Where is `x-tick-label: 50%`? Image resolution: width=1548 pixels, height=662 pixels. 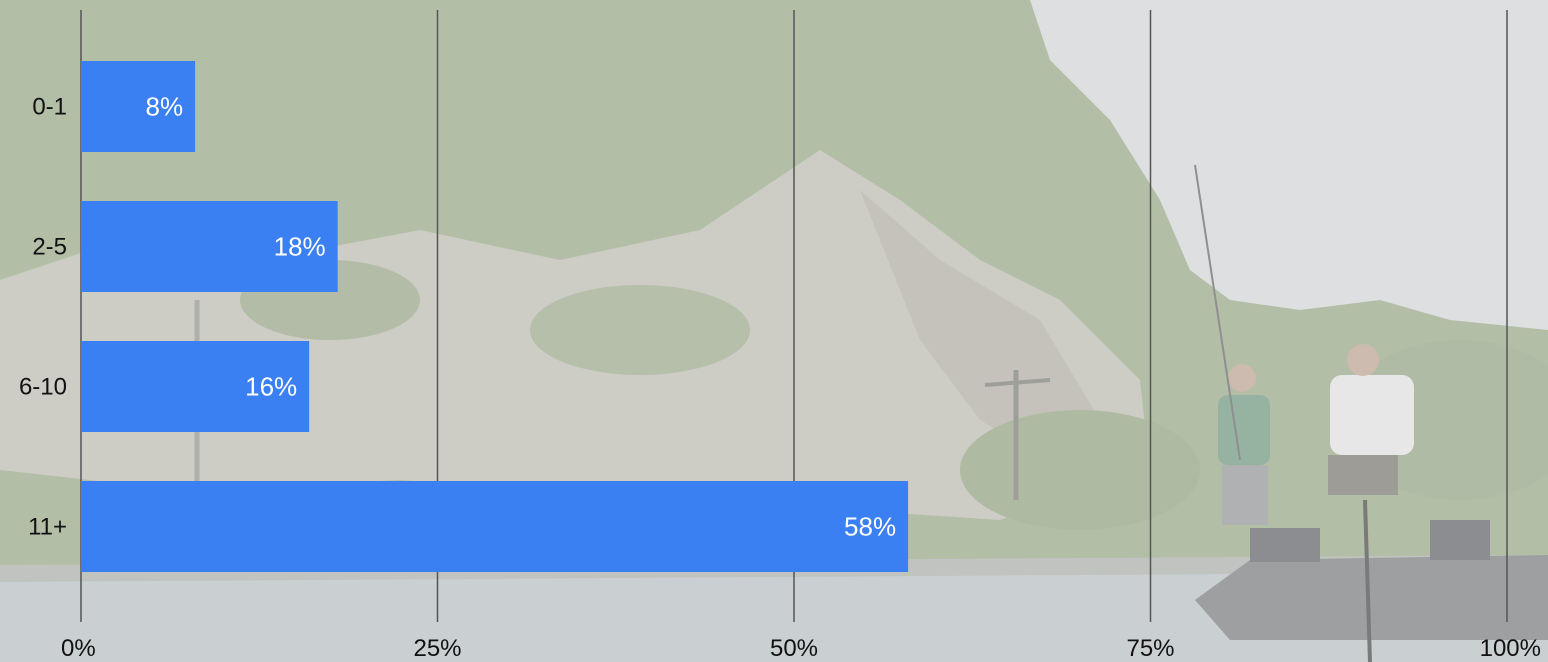 x-tick-label: 50% is located at coordinates (794, 648).